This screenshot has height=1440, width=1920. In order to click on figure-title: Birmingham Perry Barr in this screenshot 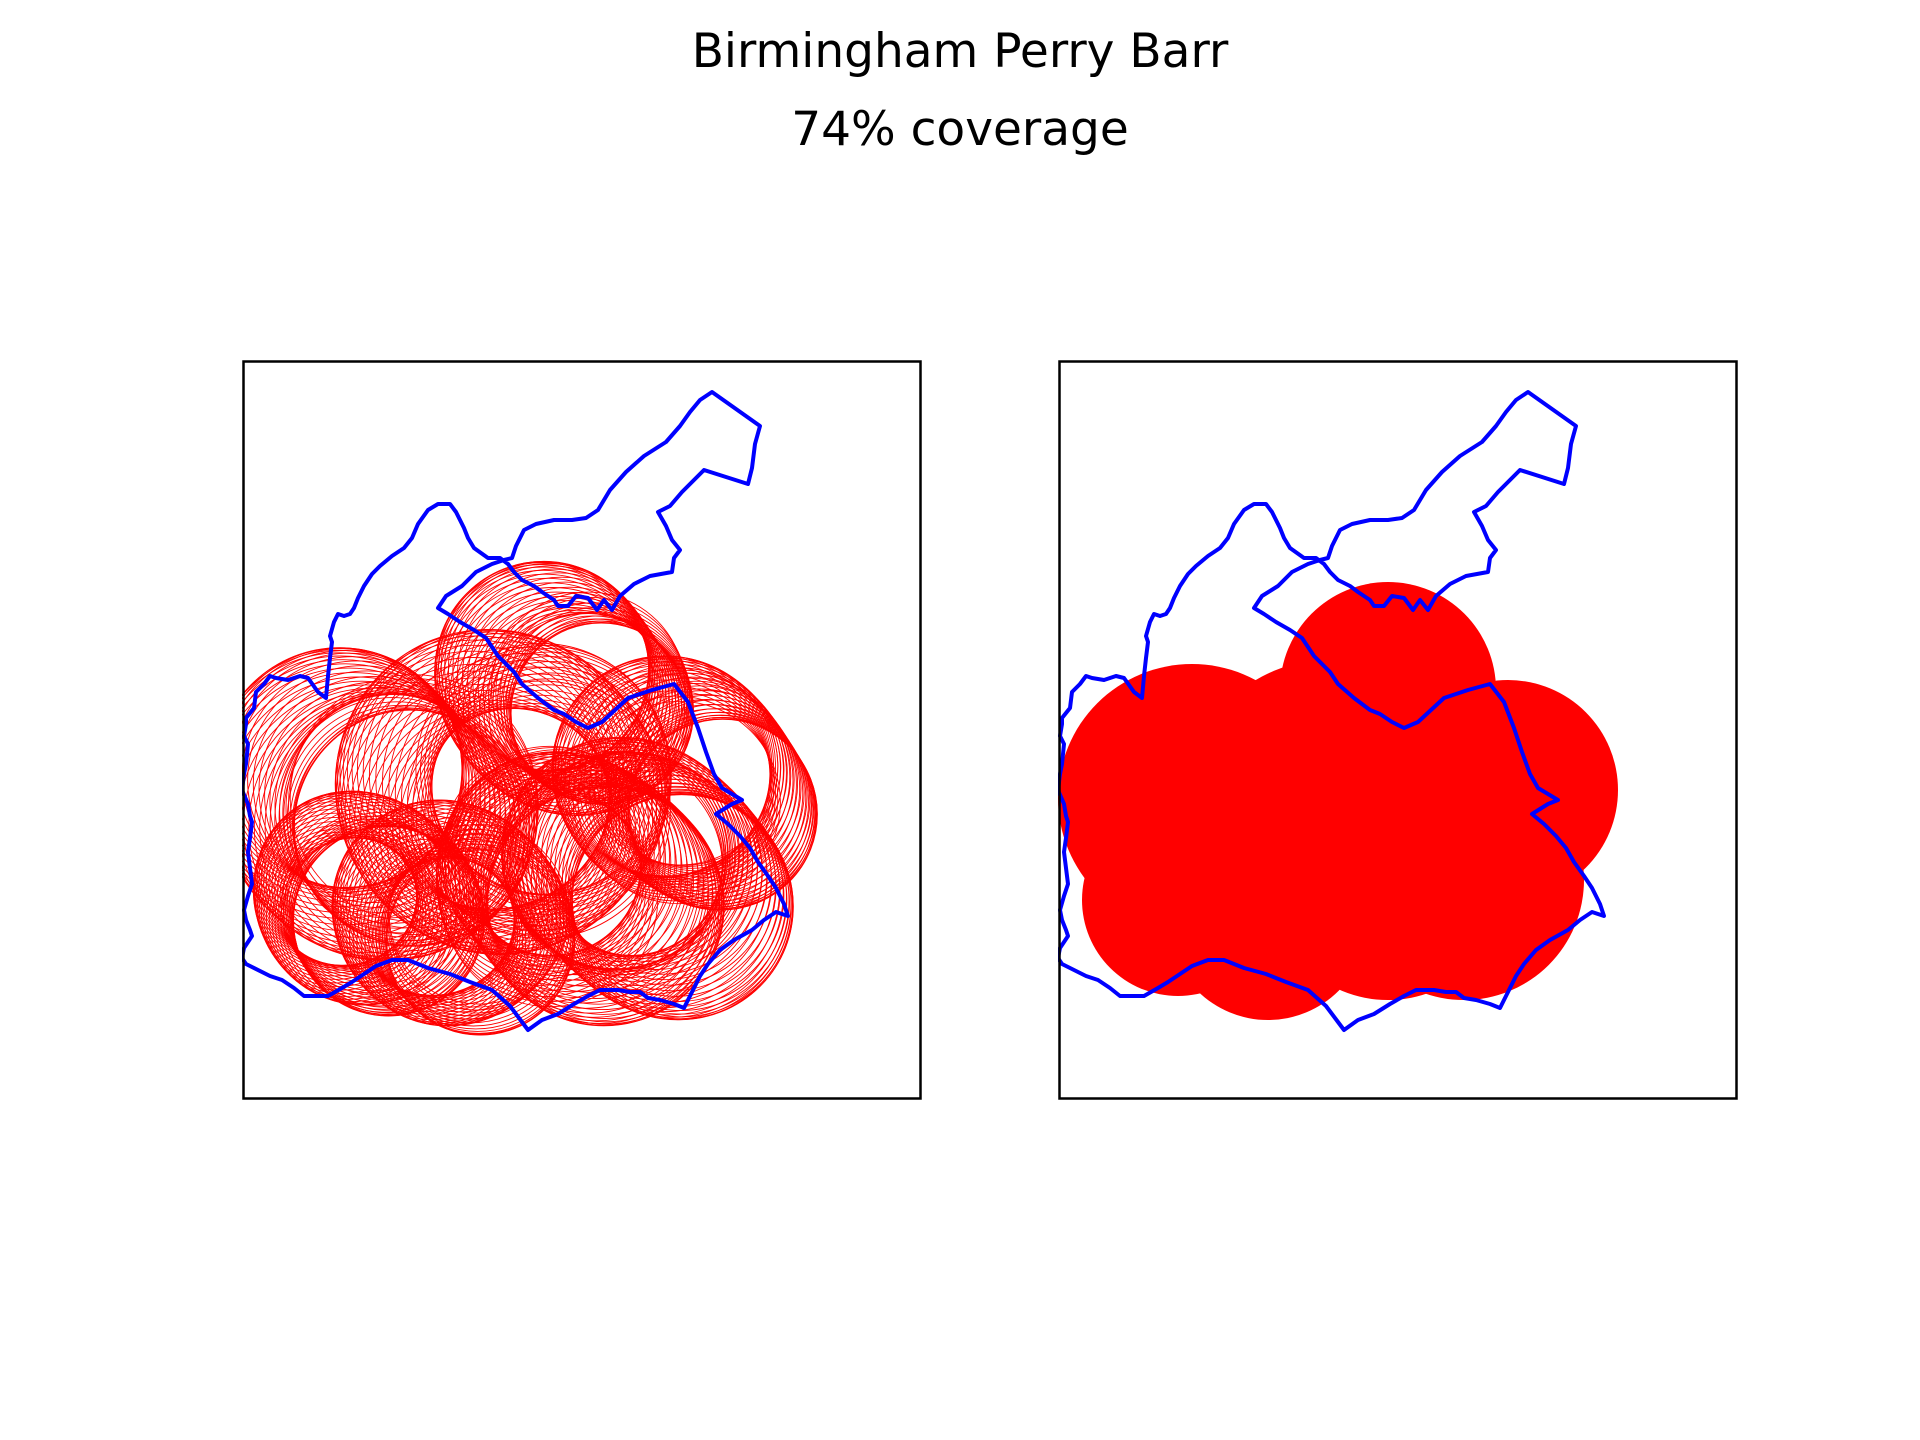, I will do `click(960, 51)`.